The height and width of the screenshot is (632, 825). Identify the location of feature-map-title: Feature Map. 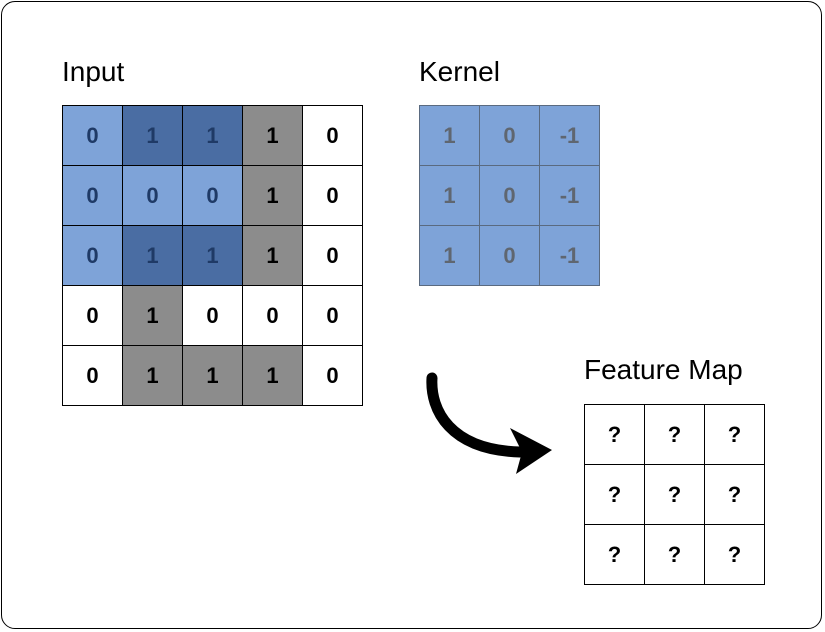
(663, 369).